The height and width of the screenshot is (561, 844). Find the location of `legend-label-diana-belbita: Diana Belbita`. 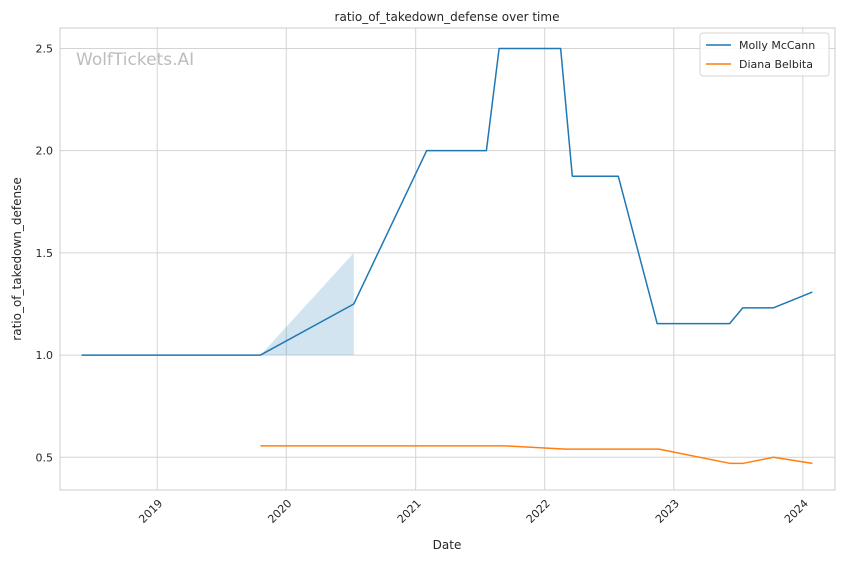

legend-label-diana-belbita: Diana Belbita is located at coordinates (776, 64).